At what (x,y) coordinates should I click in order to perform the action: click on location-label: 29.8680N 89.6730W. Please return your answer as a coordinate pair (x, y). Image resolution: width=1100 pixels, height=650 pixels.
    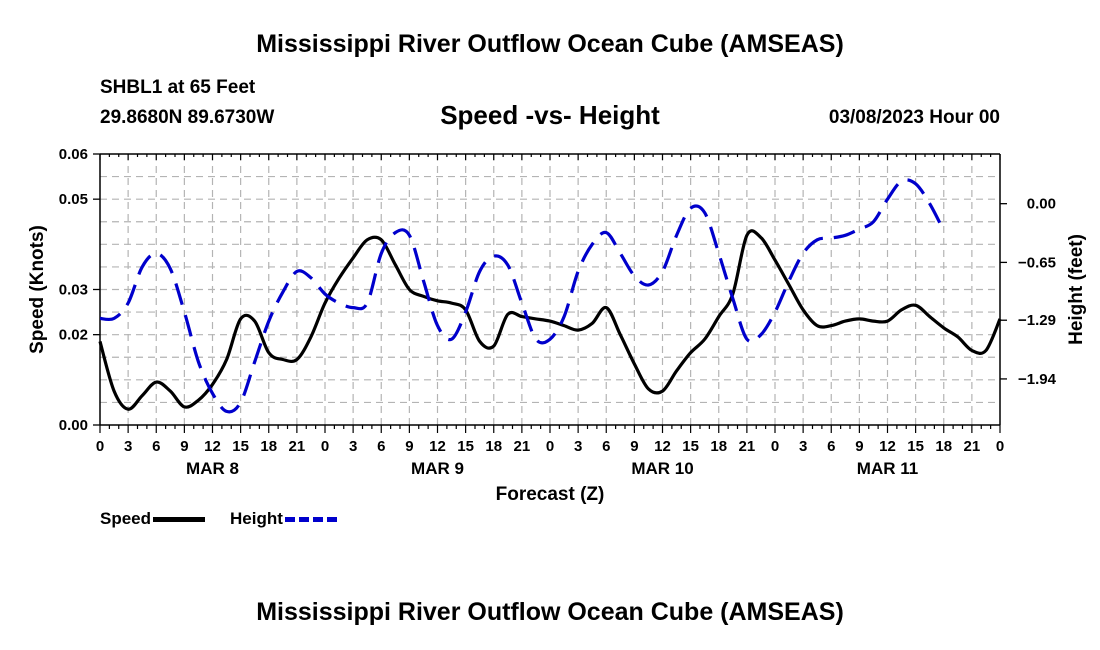
    Looking at the image, I should click on (187, 117).